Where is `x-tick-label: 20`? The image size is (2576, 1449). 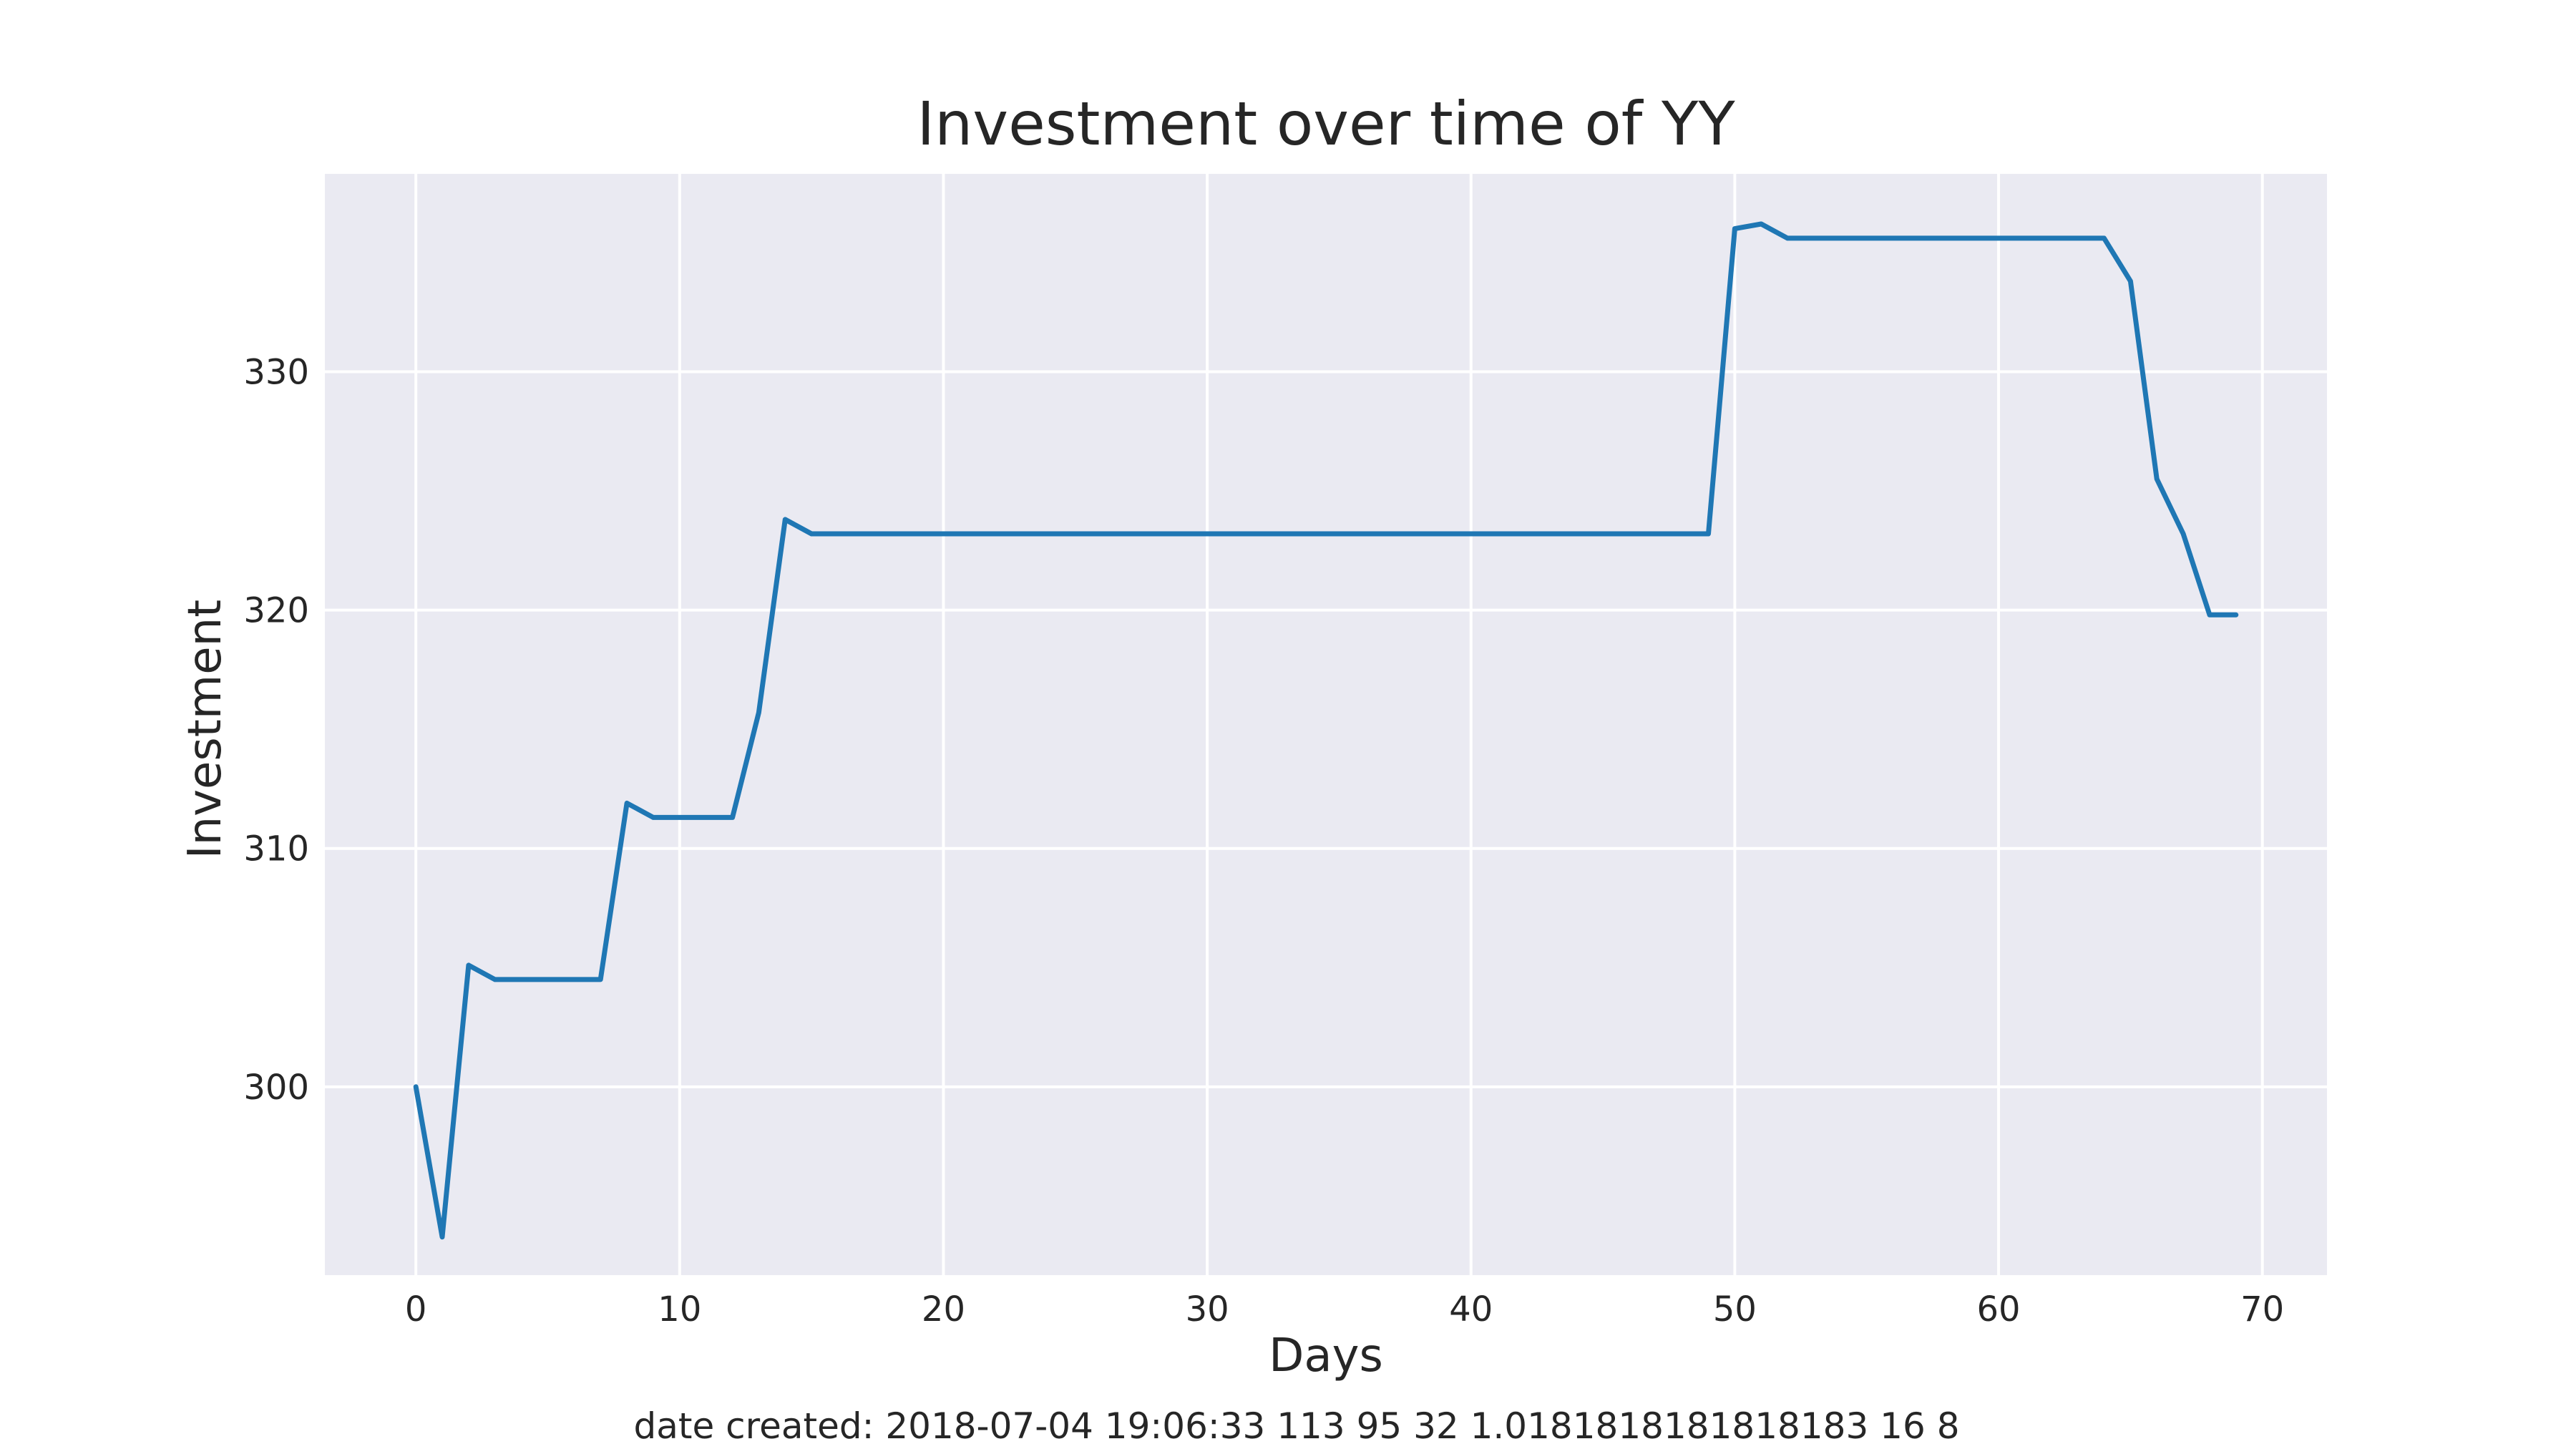
x-tick-label: 20 is located at coordinates (943, 1309).